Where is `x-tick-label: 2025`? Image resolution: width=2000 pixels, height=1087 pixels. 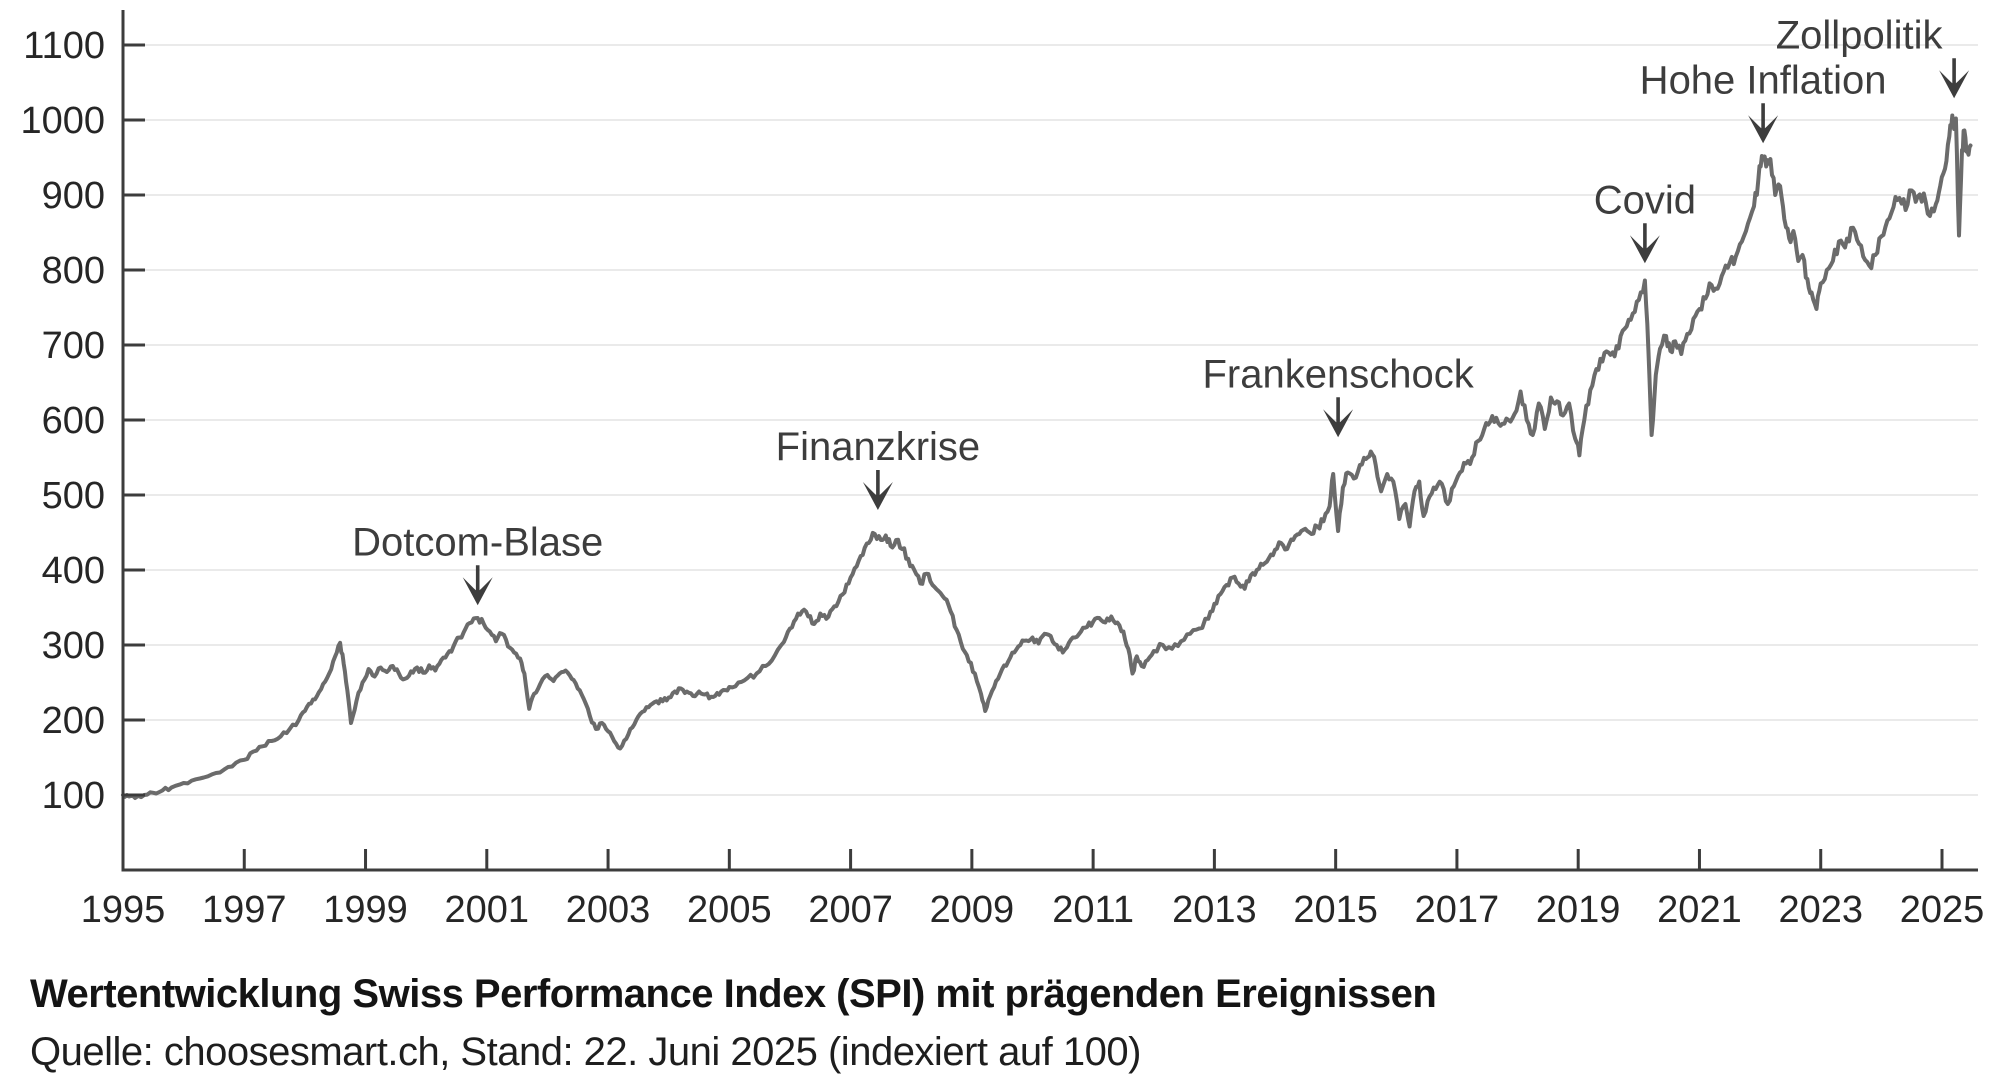
x-tick-label: 2025 is located at coordinates (1942, 910).